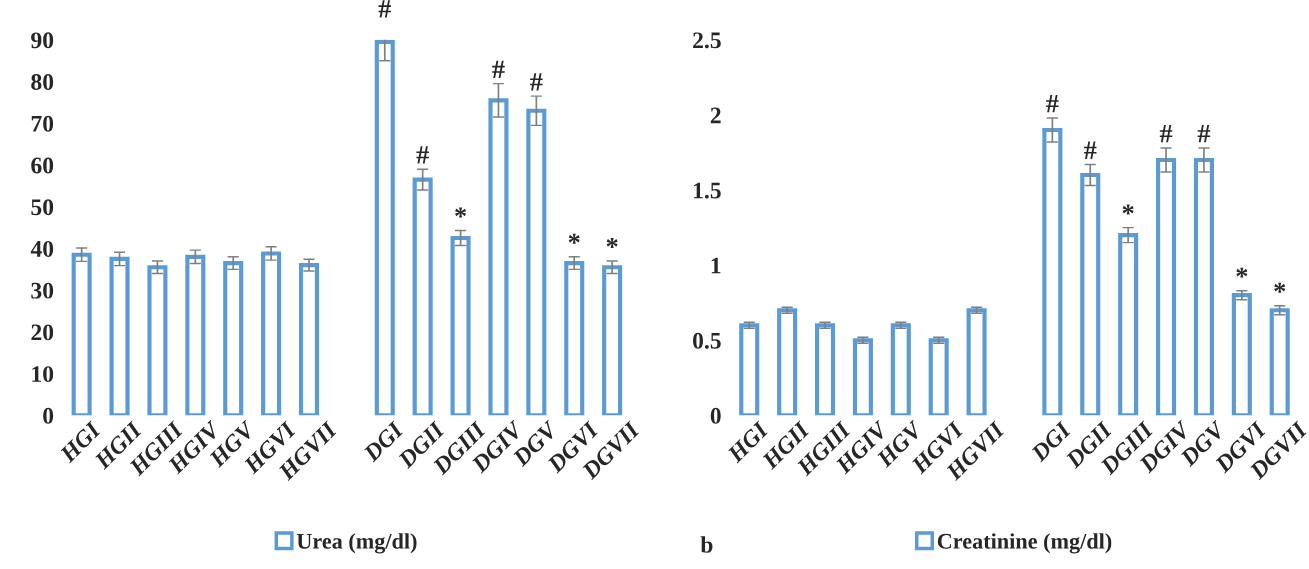  Describe the element at coordinates (42, 40) in the screenshot. I see `y-tick-label: 90` at that location.